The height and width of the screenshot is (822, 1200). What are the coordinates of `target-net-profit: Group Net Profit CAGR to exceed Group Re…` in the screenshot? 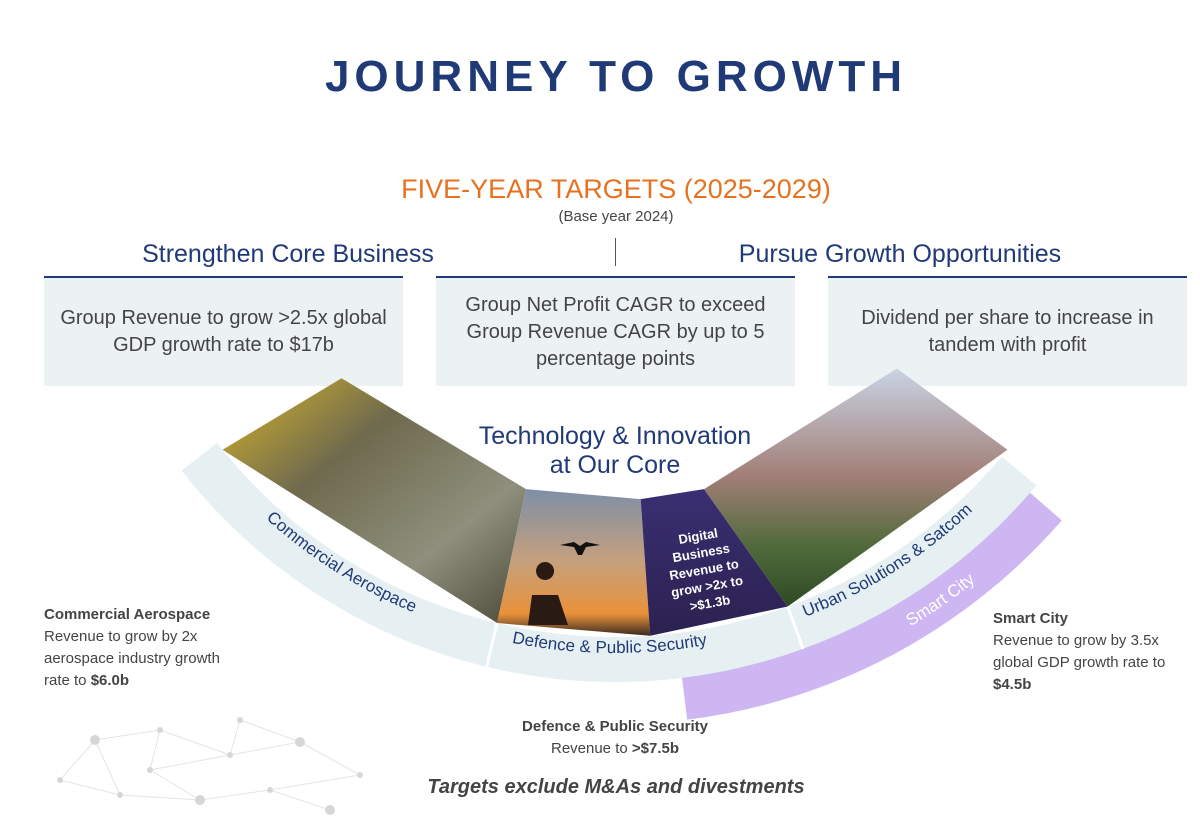 It's located at (615, 332).